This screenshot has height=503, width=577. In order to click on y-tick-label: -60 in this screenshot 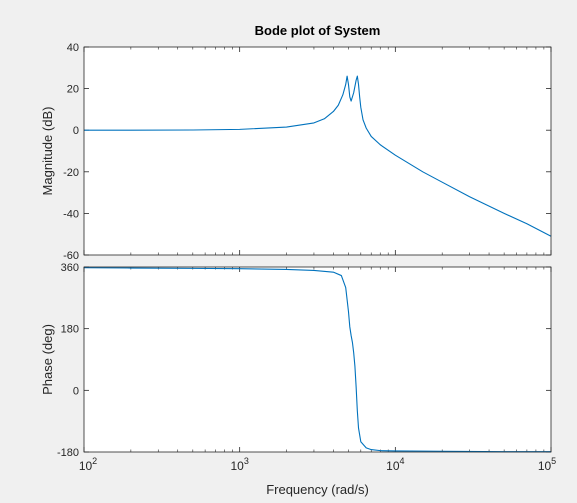, I will do `click(71, 256)`.